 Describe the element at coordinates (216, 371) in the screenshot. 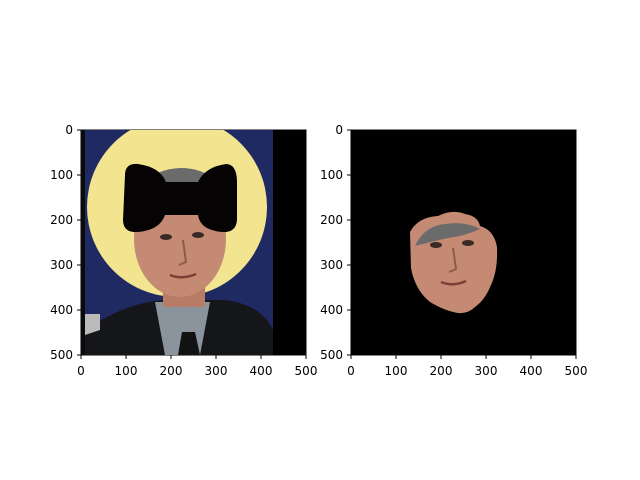

I see `left-x-tick-label: 300` at that location.